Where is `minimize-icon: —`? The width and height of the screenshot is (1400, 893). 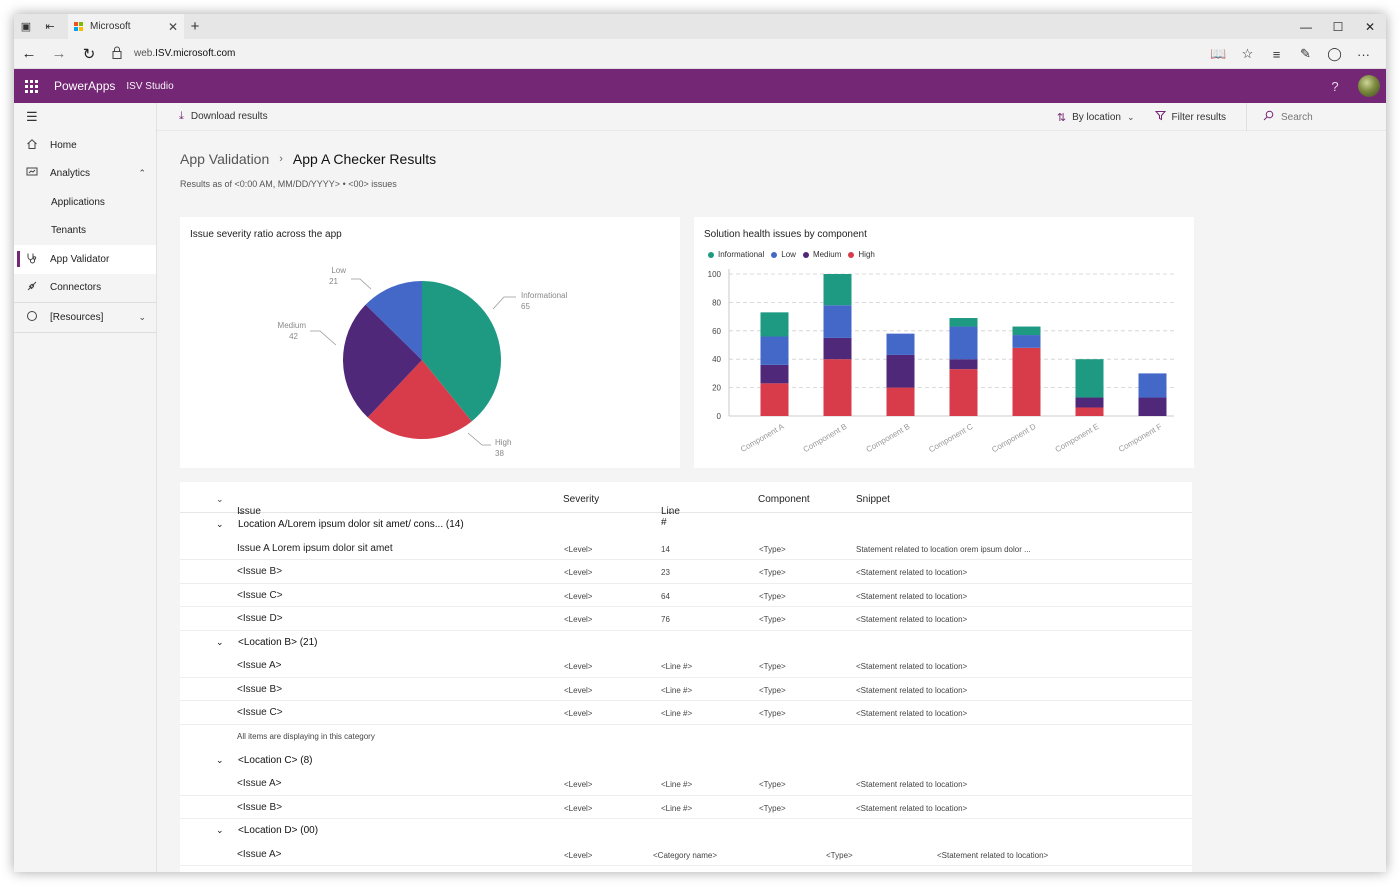 minimize-icon: — is located at coordinates (1306, 26).